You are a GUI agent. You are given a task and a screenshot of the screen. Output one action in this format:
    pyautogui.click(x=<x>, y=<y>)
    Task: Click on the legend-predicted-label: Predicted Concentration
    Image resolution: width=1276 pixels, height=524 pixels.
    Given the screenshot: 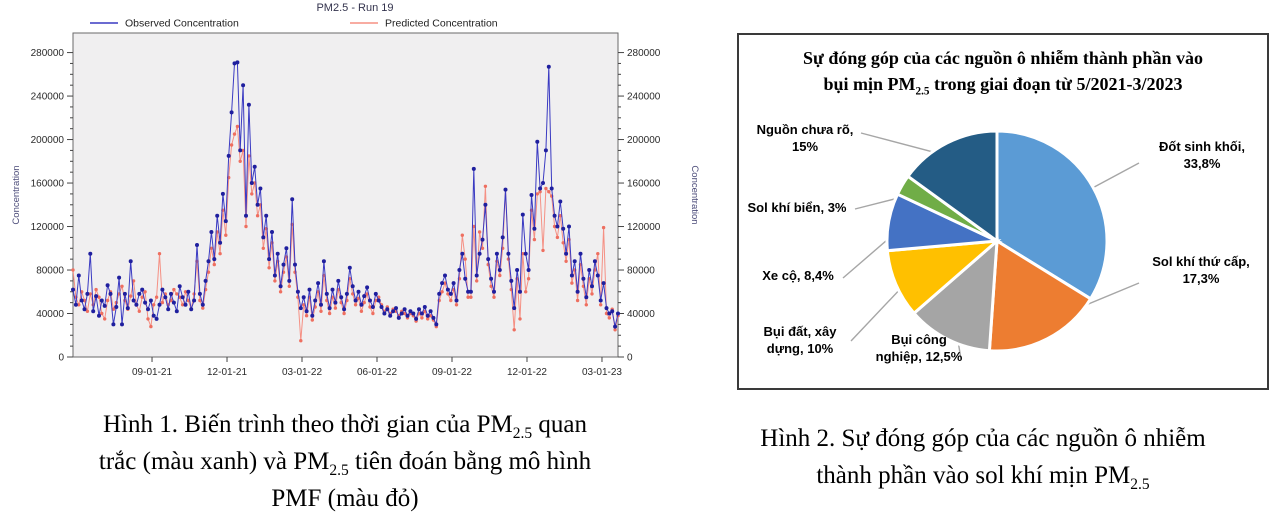 What is the action you would take?
    pyautogui.click(x=441, y=24)
    